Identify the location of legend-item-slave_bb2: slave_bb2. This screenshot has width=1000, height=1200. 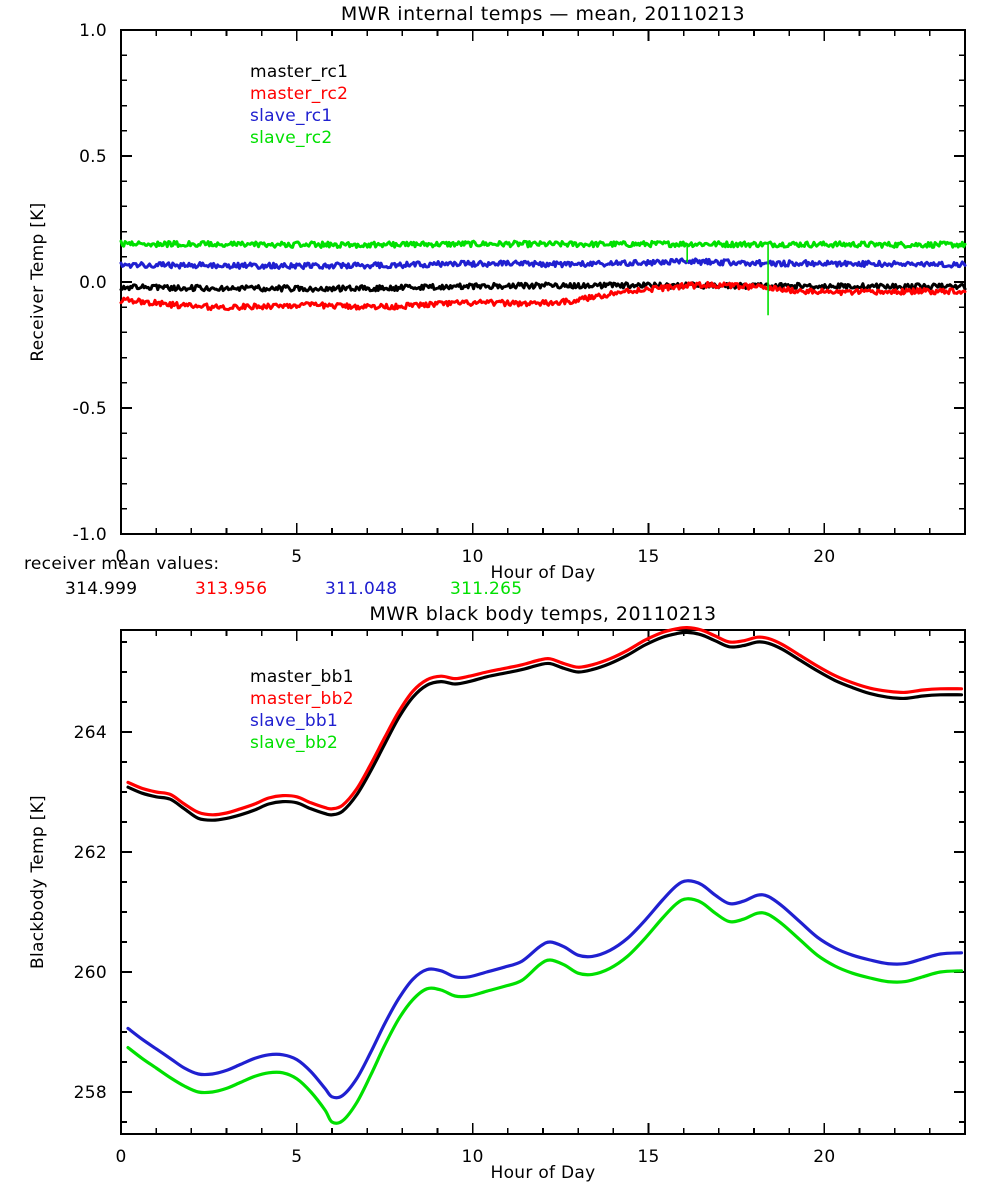
(294, 743).